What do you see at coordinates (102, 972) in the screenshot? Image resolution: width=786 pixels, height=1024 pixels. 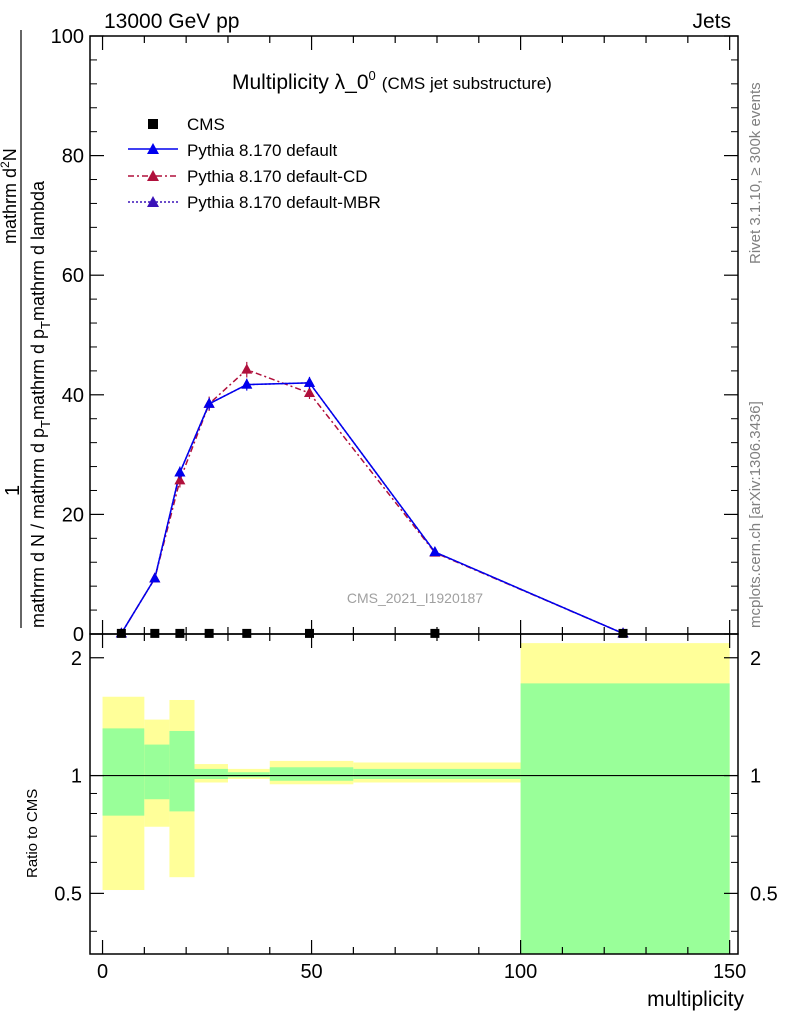 I see `ratio-xtick-label: 0` at bounding box center [102, 972].